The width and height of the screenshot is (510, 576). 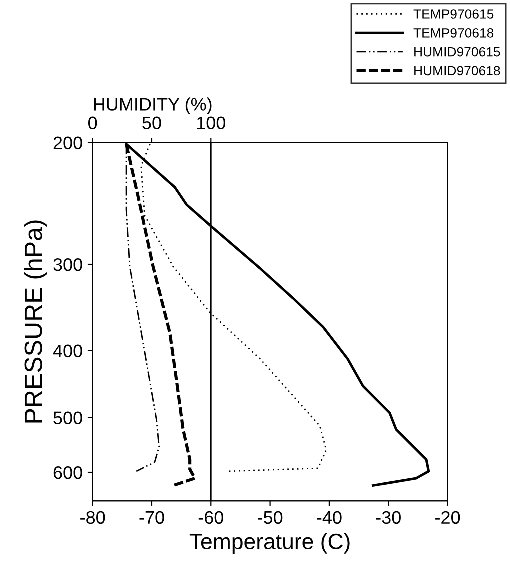 I want to click on y-tick-label: 300, so click(x=68, y=265).